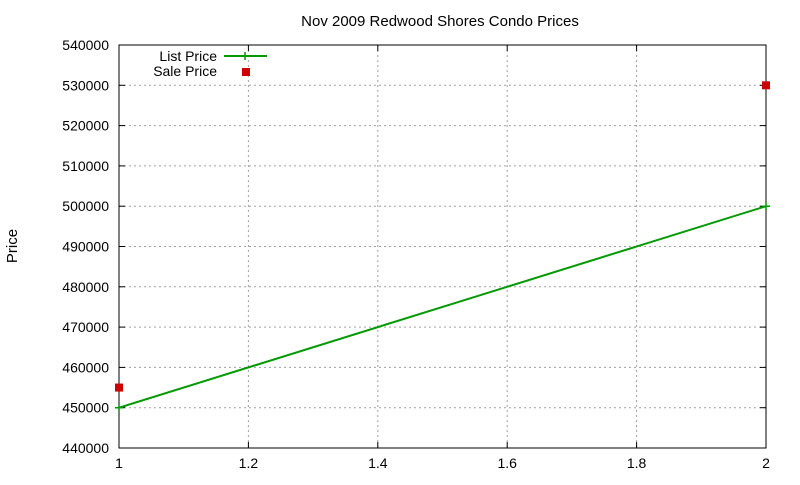  Describe the element at coordinates (766, 463) in the screenshot. I see `x-tick-label: 2` at that location.